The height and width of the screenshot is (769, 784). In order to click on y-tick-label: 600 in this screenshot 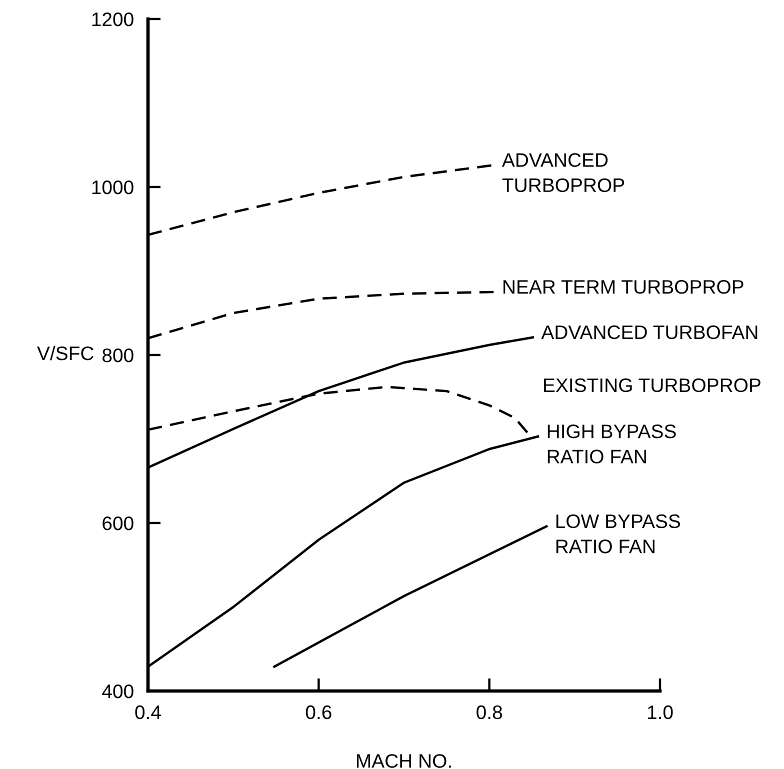, I will do `click(118, 523)`.